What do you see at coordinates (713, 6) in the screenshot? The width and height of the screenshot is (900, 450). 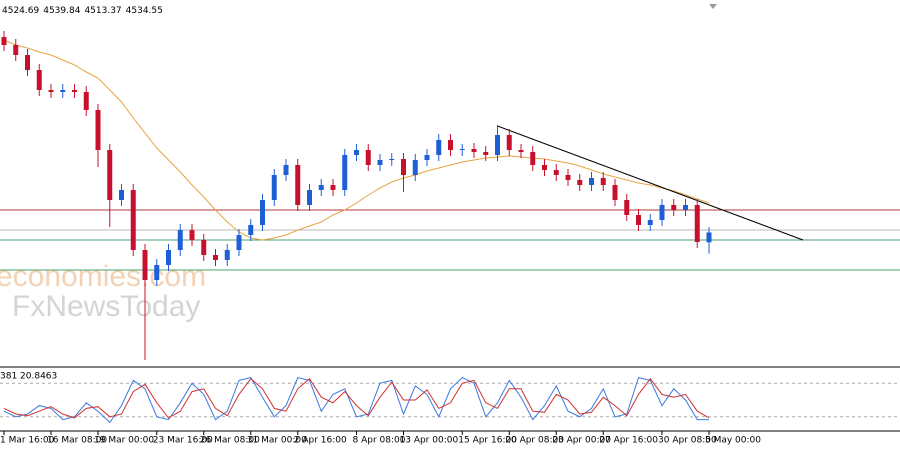 I see `menu-icon` at bounding box center [713, 6].